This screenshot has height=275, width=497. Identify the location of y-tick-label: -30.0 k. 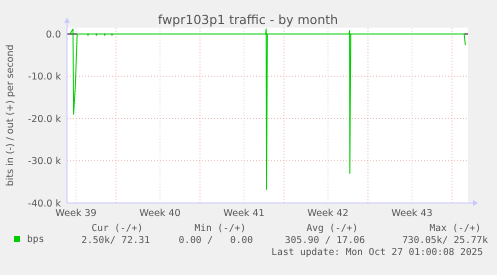
(45, 162).